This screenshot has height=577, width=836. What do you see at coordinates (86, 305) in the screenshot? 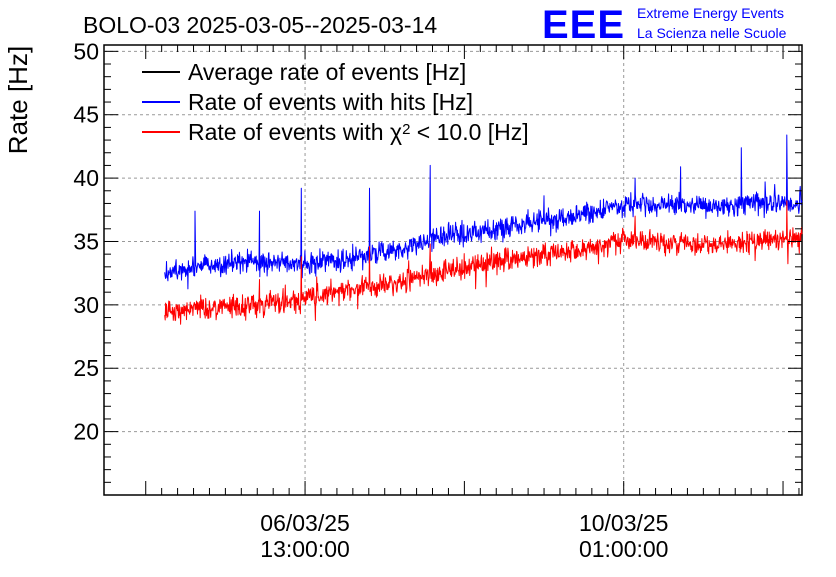
I see `y-tick-label: 30` at bounding box center [86, 305].